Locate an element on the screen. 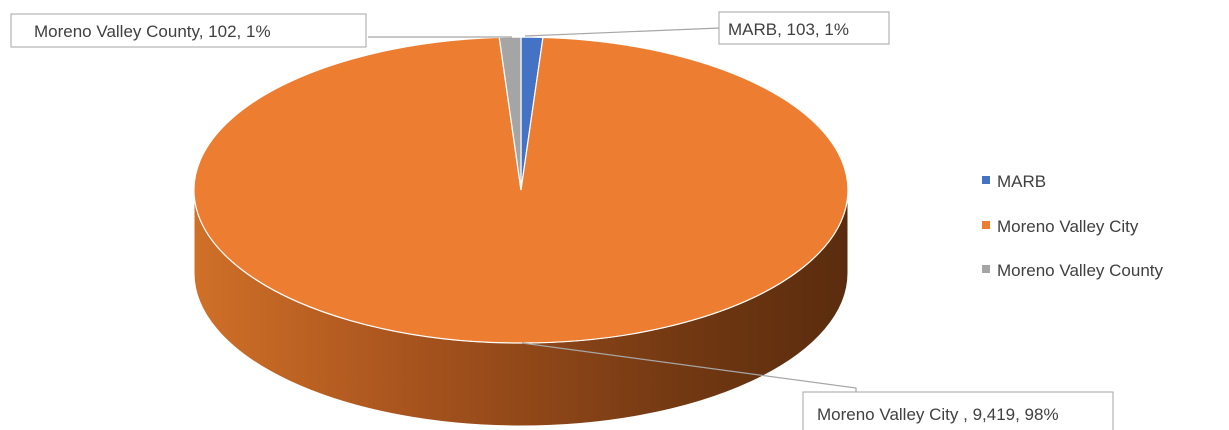 Image resolution: width=1229 pixels, height=430 pixels. legend-item-city: Moreno Valley City is located at coordinates (1060, 226).